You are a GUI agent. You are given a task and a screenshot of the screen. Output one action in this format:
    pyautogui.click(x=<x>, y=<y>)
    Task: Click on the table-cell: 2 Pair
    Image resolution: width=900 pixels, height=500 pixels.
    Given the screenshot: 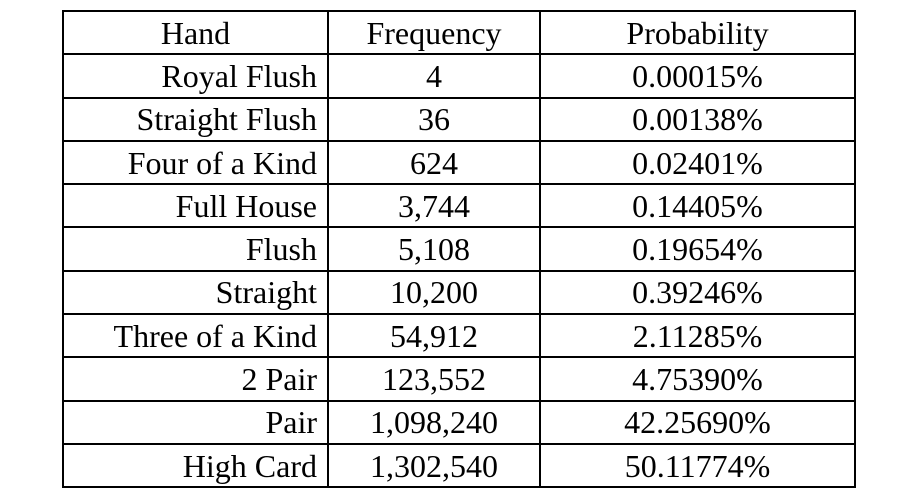 What is the action you would take?
    pyautogui.click(x=195, y=379)
    